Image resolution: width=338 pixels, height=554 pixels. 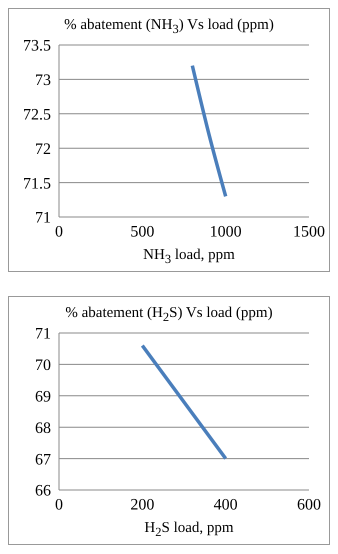 I want to click on chart-title: % abatement (H$_{2}$S) Vs load (ppm), so click(x=169, y=315).